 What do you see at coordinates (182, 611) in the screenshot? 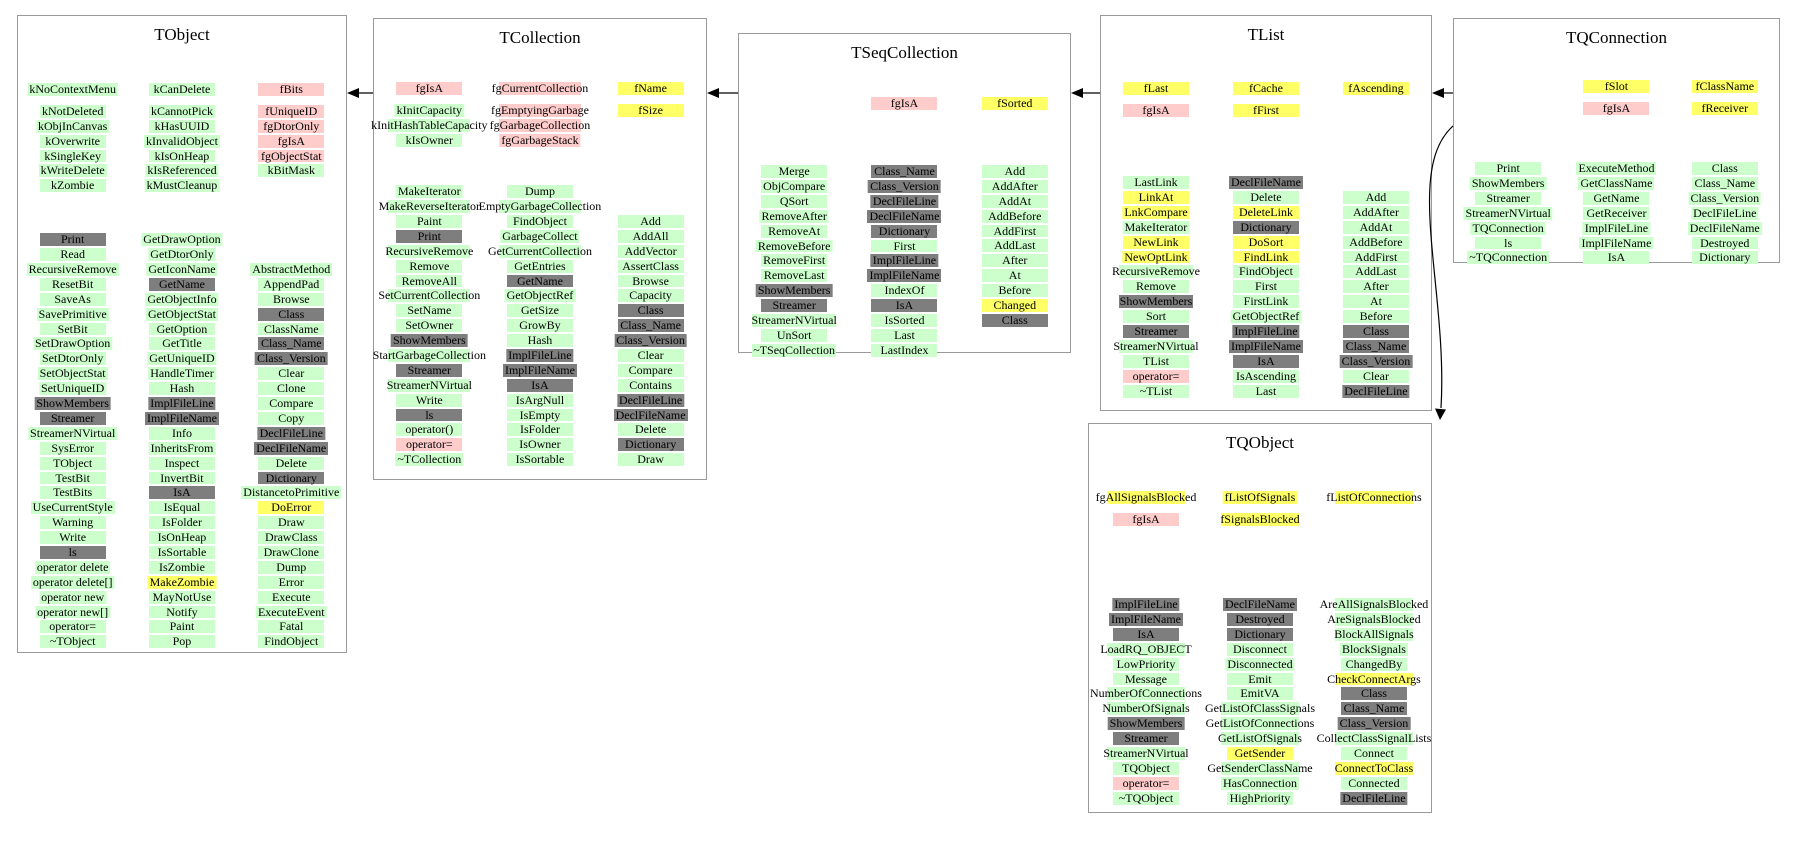
I see `method-cell: Notify` at bounding box center [182, 611].